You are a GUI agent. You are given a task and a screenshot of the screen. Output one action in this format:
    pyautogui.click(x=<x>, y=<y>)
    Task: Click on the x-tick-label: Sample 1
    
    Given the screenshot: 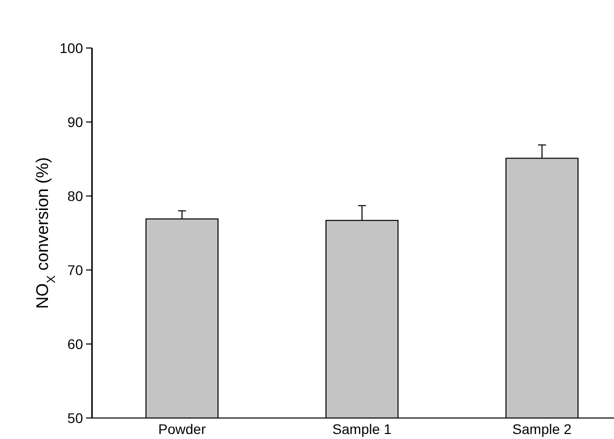 What is the action you would take?
    pyautogui.click(x=362, y=429)
    